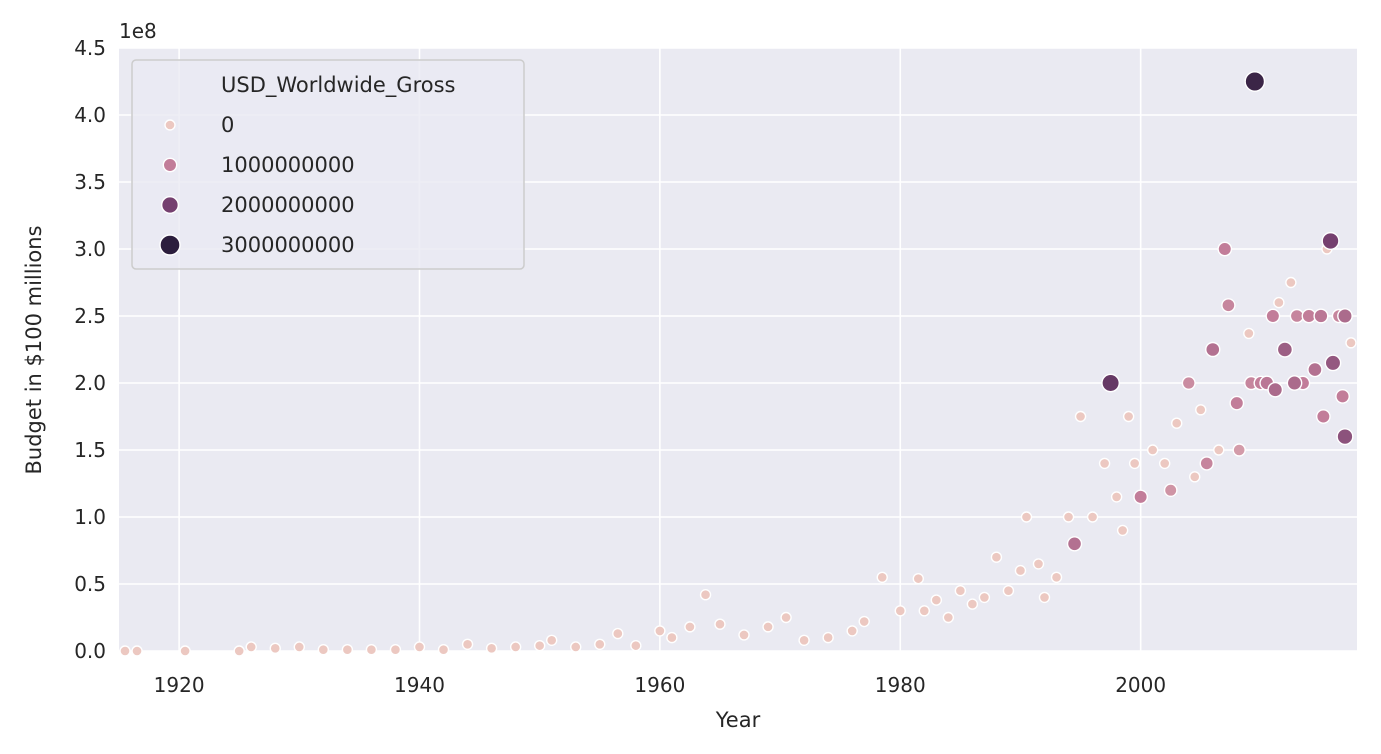 The height and width of the screenshot is (754, 1381). I want to click on y-axis-label: Budget in $100 millions, so click(34, 349).